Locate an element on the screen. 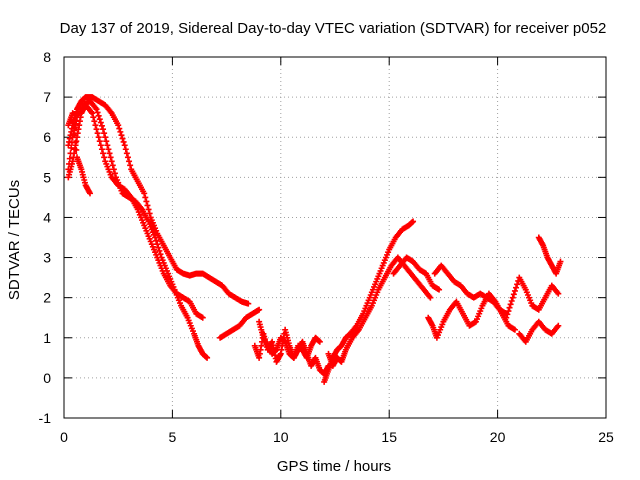 This screenshot has width=640, height=480. x-tick-label: 10 is located at coordinates (281, 437).